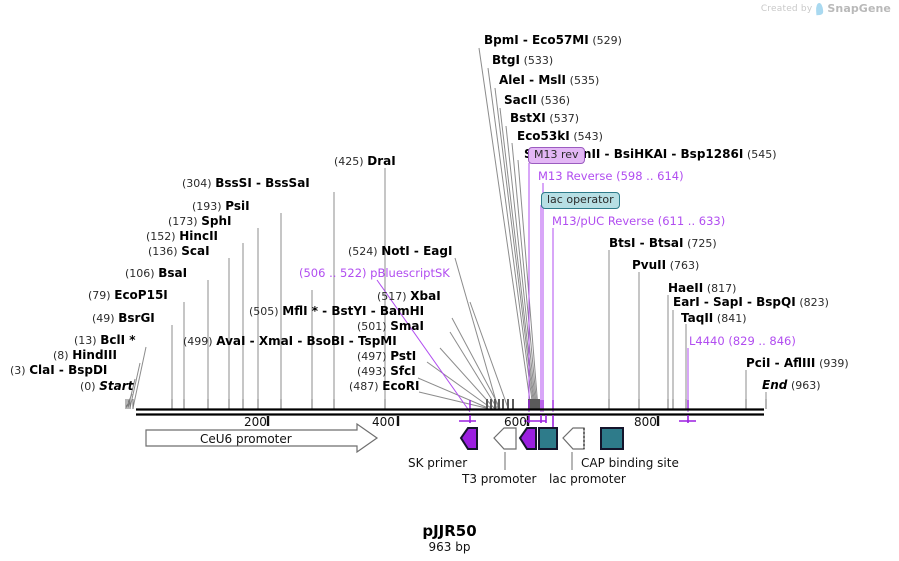 This screenshot has height=561, width=899. I want to click on enzyme-name: PvuII, so click(649, 265).